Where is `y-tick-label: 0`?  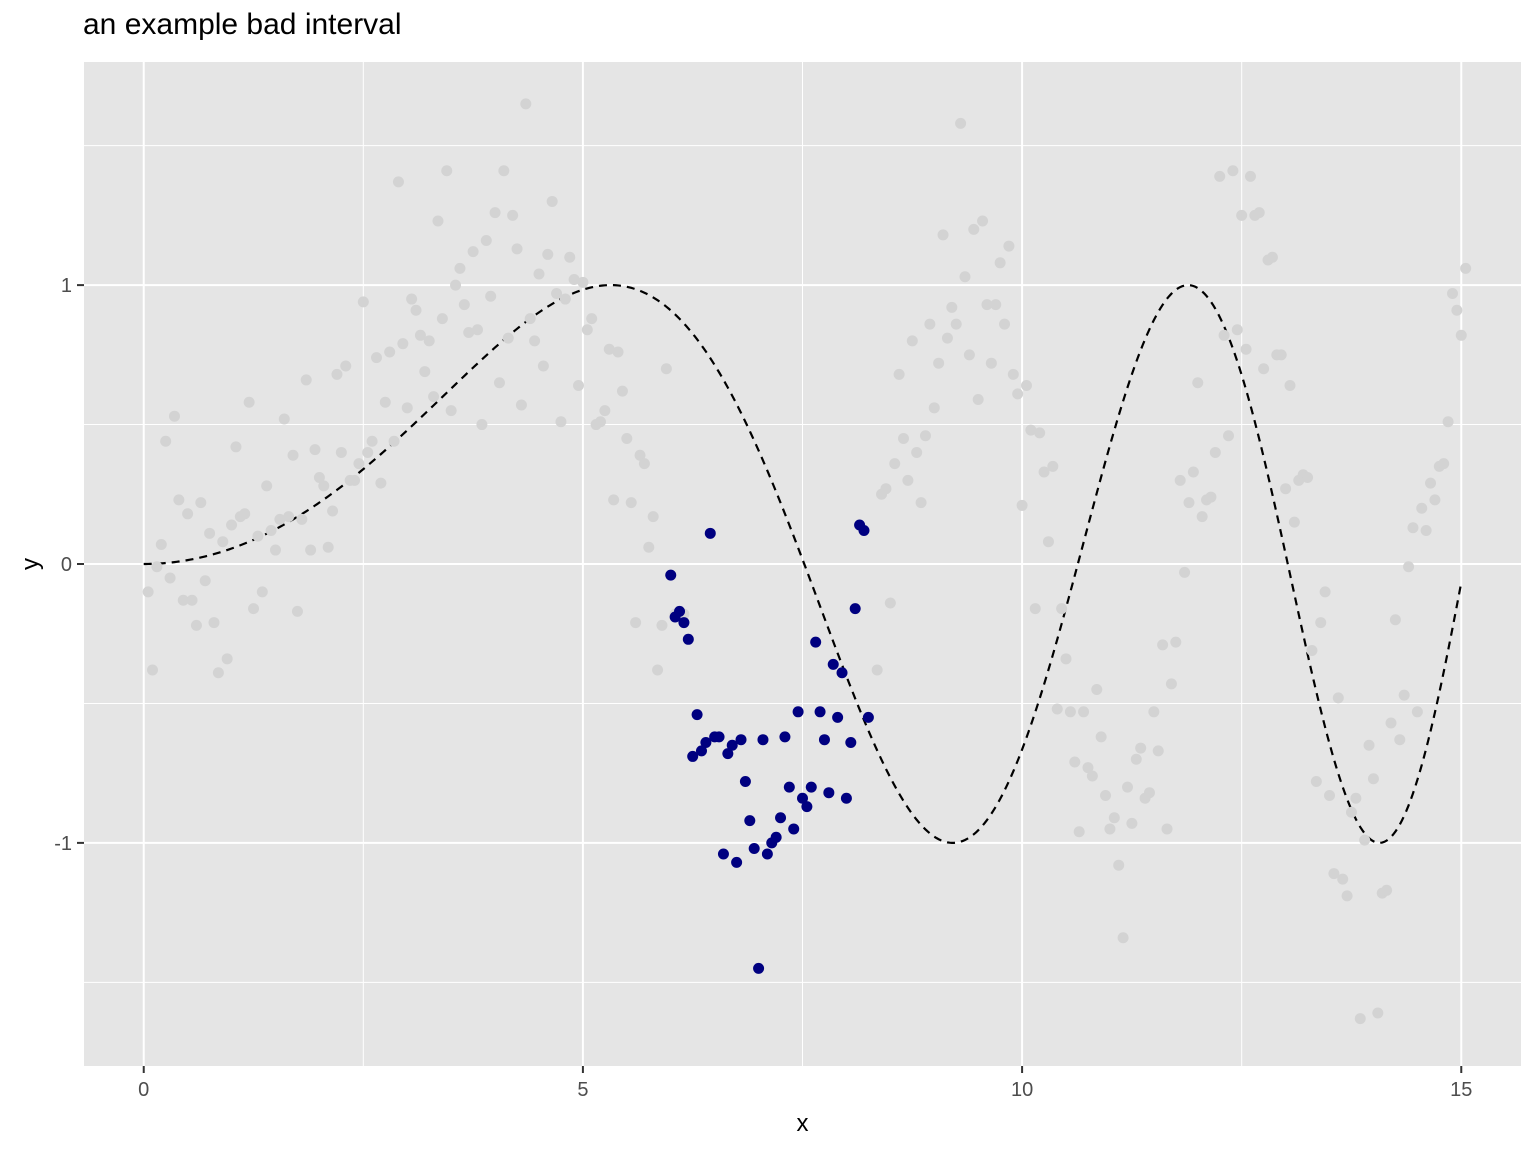
y-tick-label: 0 is located at coordinates (66, 565).